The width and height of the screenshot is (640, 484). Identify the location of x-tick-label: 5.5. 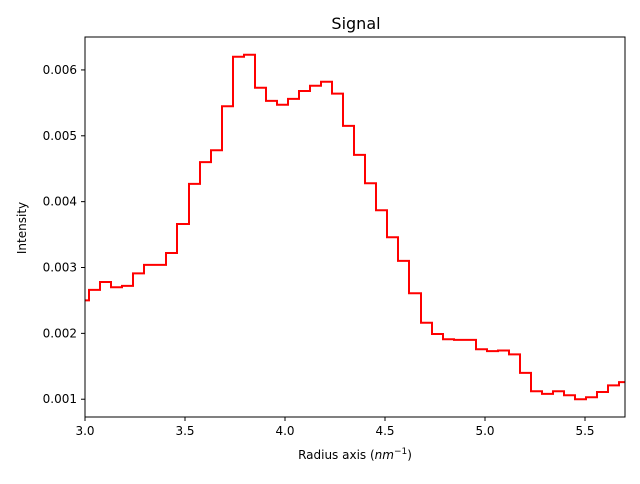
(584, 431).